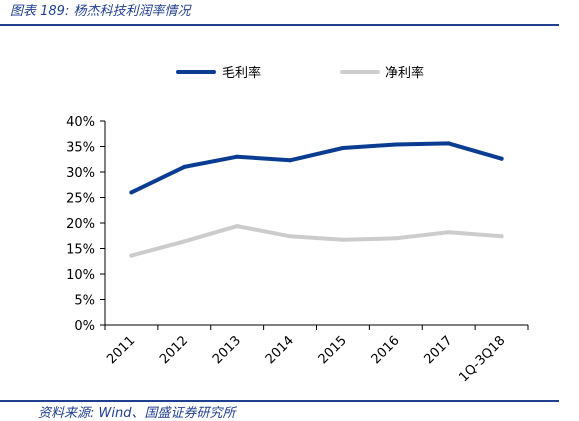 The width and height of the screenshot is (579, 421). Describe the element at coordinates (80, 148) in the screenshot. I see `y-tick-label: 35%` at that location.